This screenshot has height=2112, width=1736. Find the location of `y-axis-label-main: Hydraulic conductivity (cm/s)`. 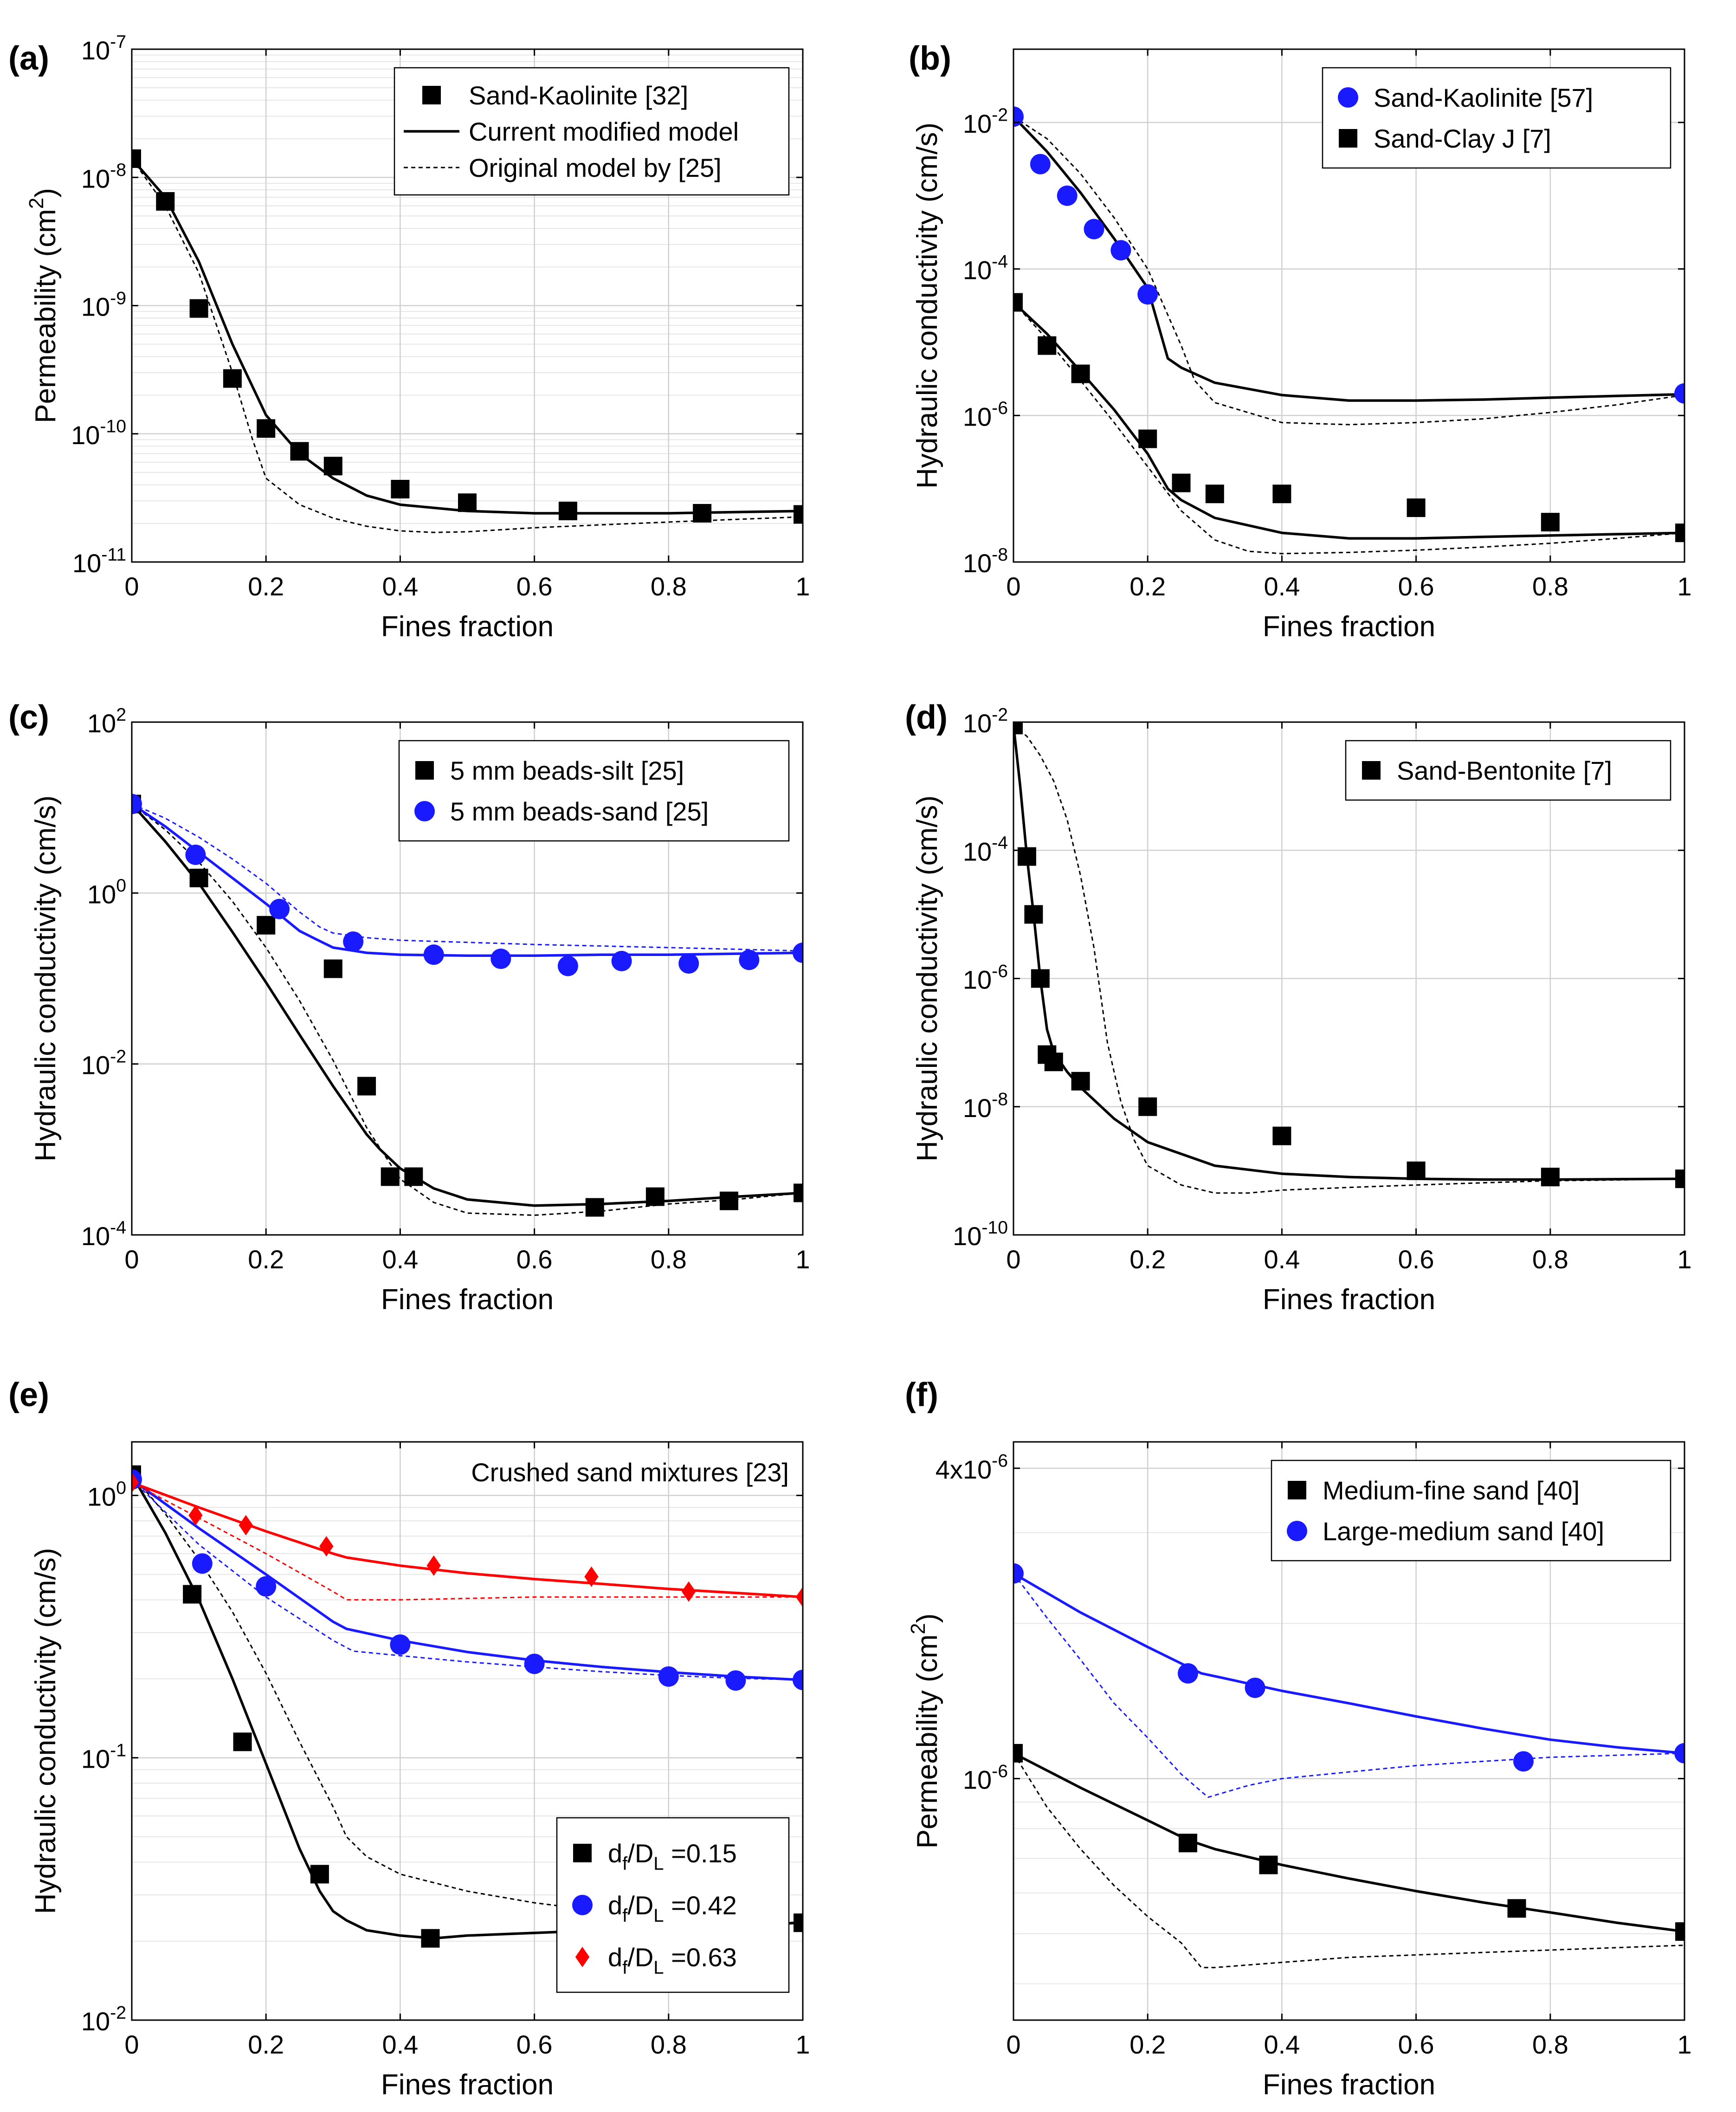

y-axis-label-main: Hydraulic conductivity (cm/s) is located at coordinates (927, 978).